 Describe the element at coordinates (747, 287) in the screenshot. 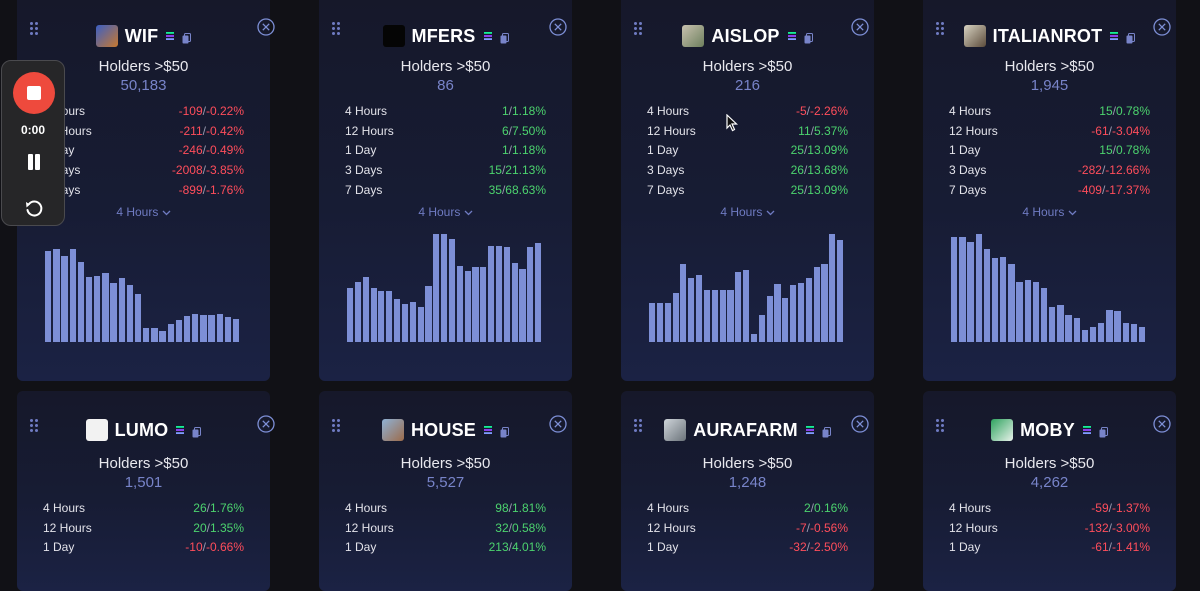

I see `holders-bar-chart` at that location.